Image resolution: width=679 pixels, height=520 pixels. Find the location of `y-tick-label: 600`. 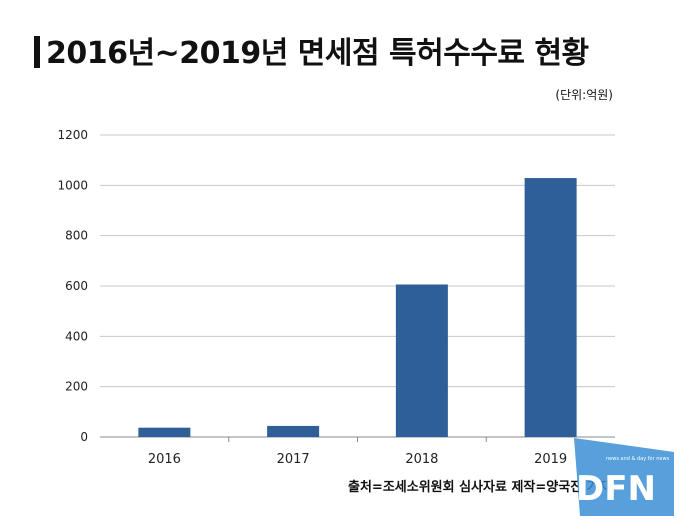

y-tick-label: 600 is located at coordinates (76, 286).